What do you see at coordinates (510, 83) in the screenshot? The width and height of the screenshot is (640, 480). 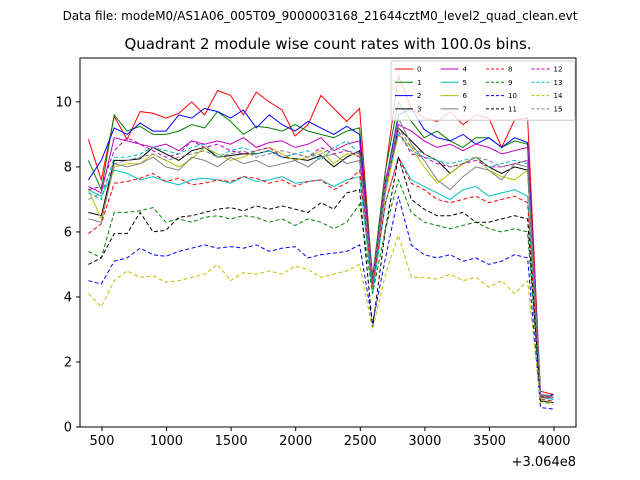 I see `legend-label-9: 9` at bounding box center [510, 83].